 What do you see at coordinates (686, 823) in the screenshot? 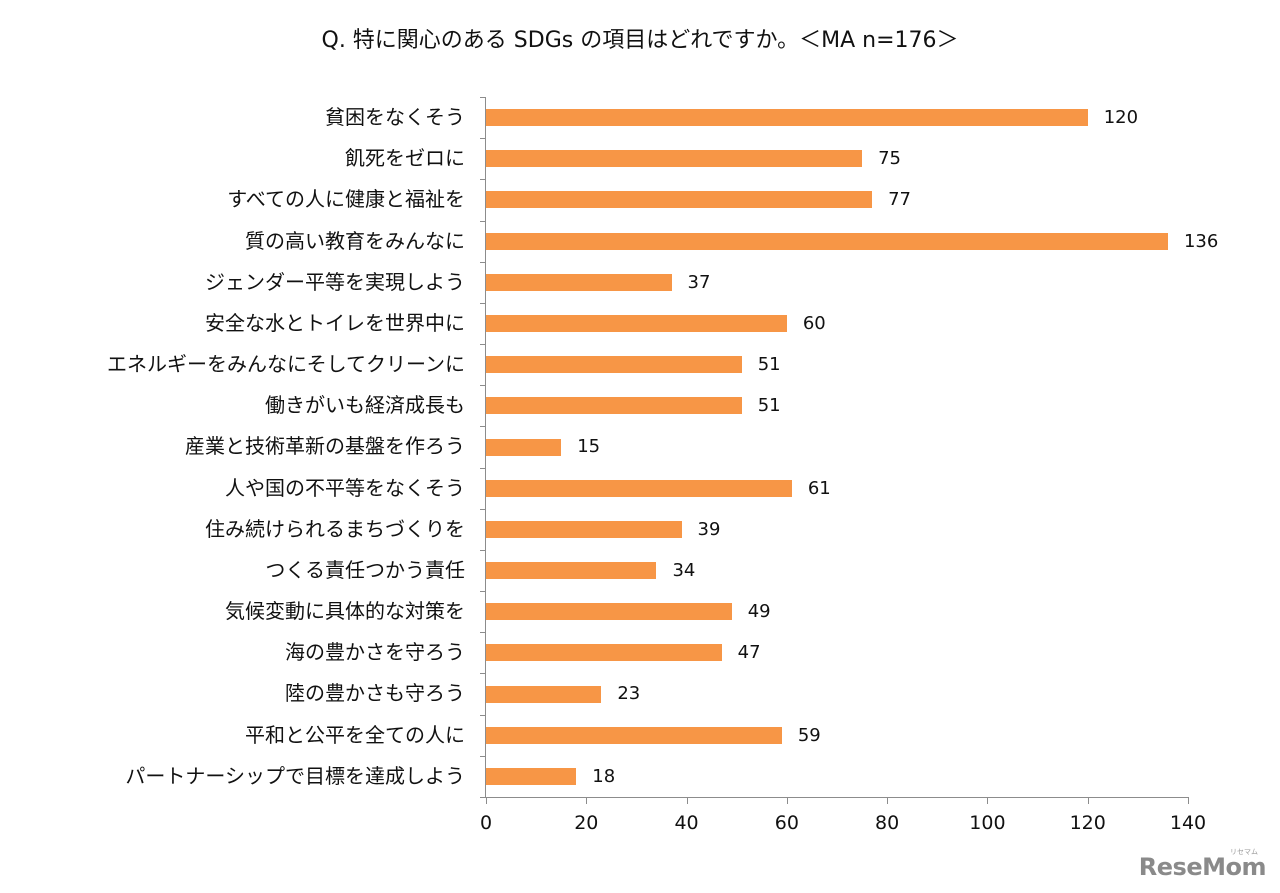
I see `x-axis-tick-label: 40` at bounding box center [686, 823].